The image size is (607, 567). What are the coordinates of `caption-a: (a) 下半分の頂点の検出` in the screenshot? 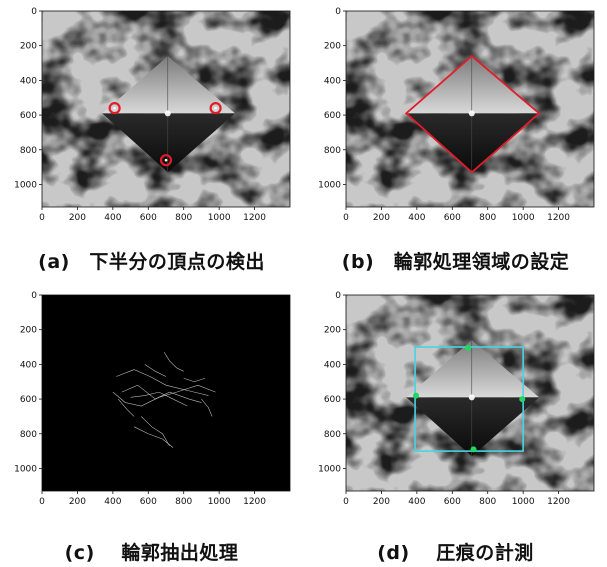 It's located at (151, 262).